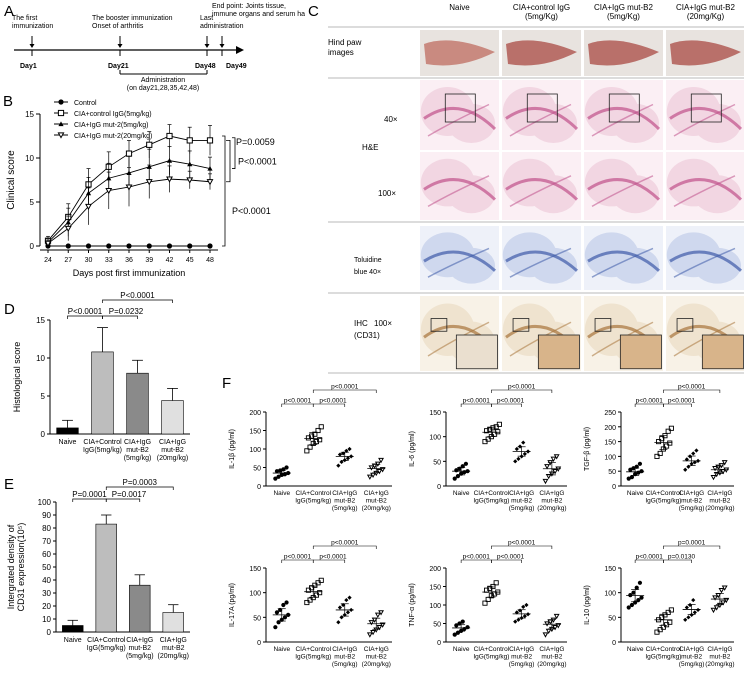  I want to click on legend-label: CIA+control IgG(5mg/kg), so click(113, 114).